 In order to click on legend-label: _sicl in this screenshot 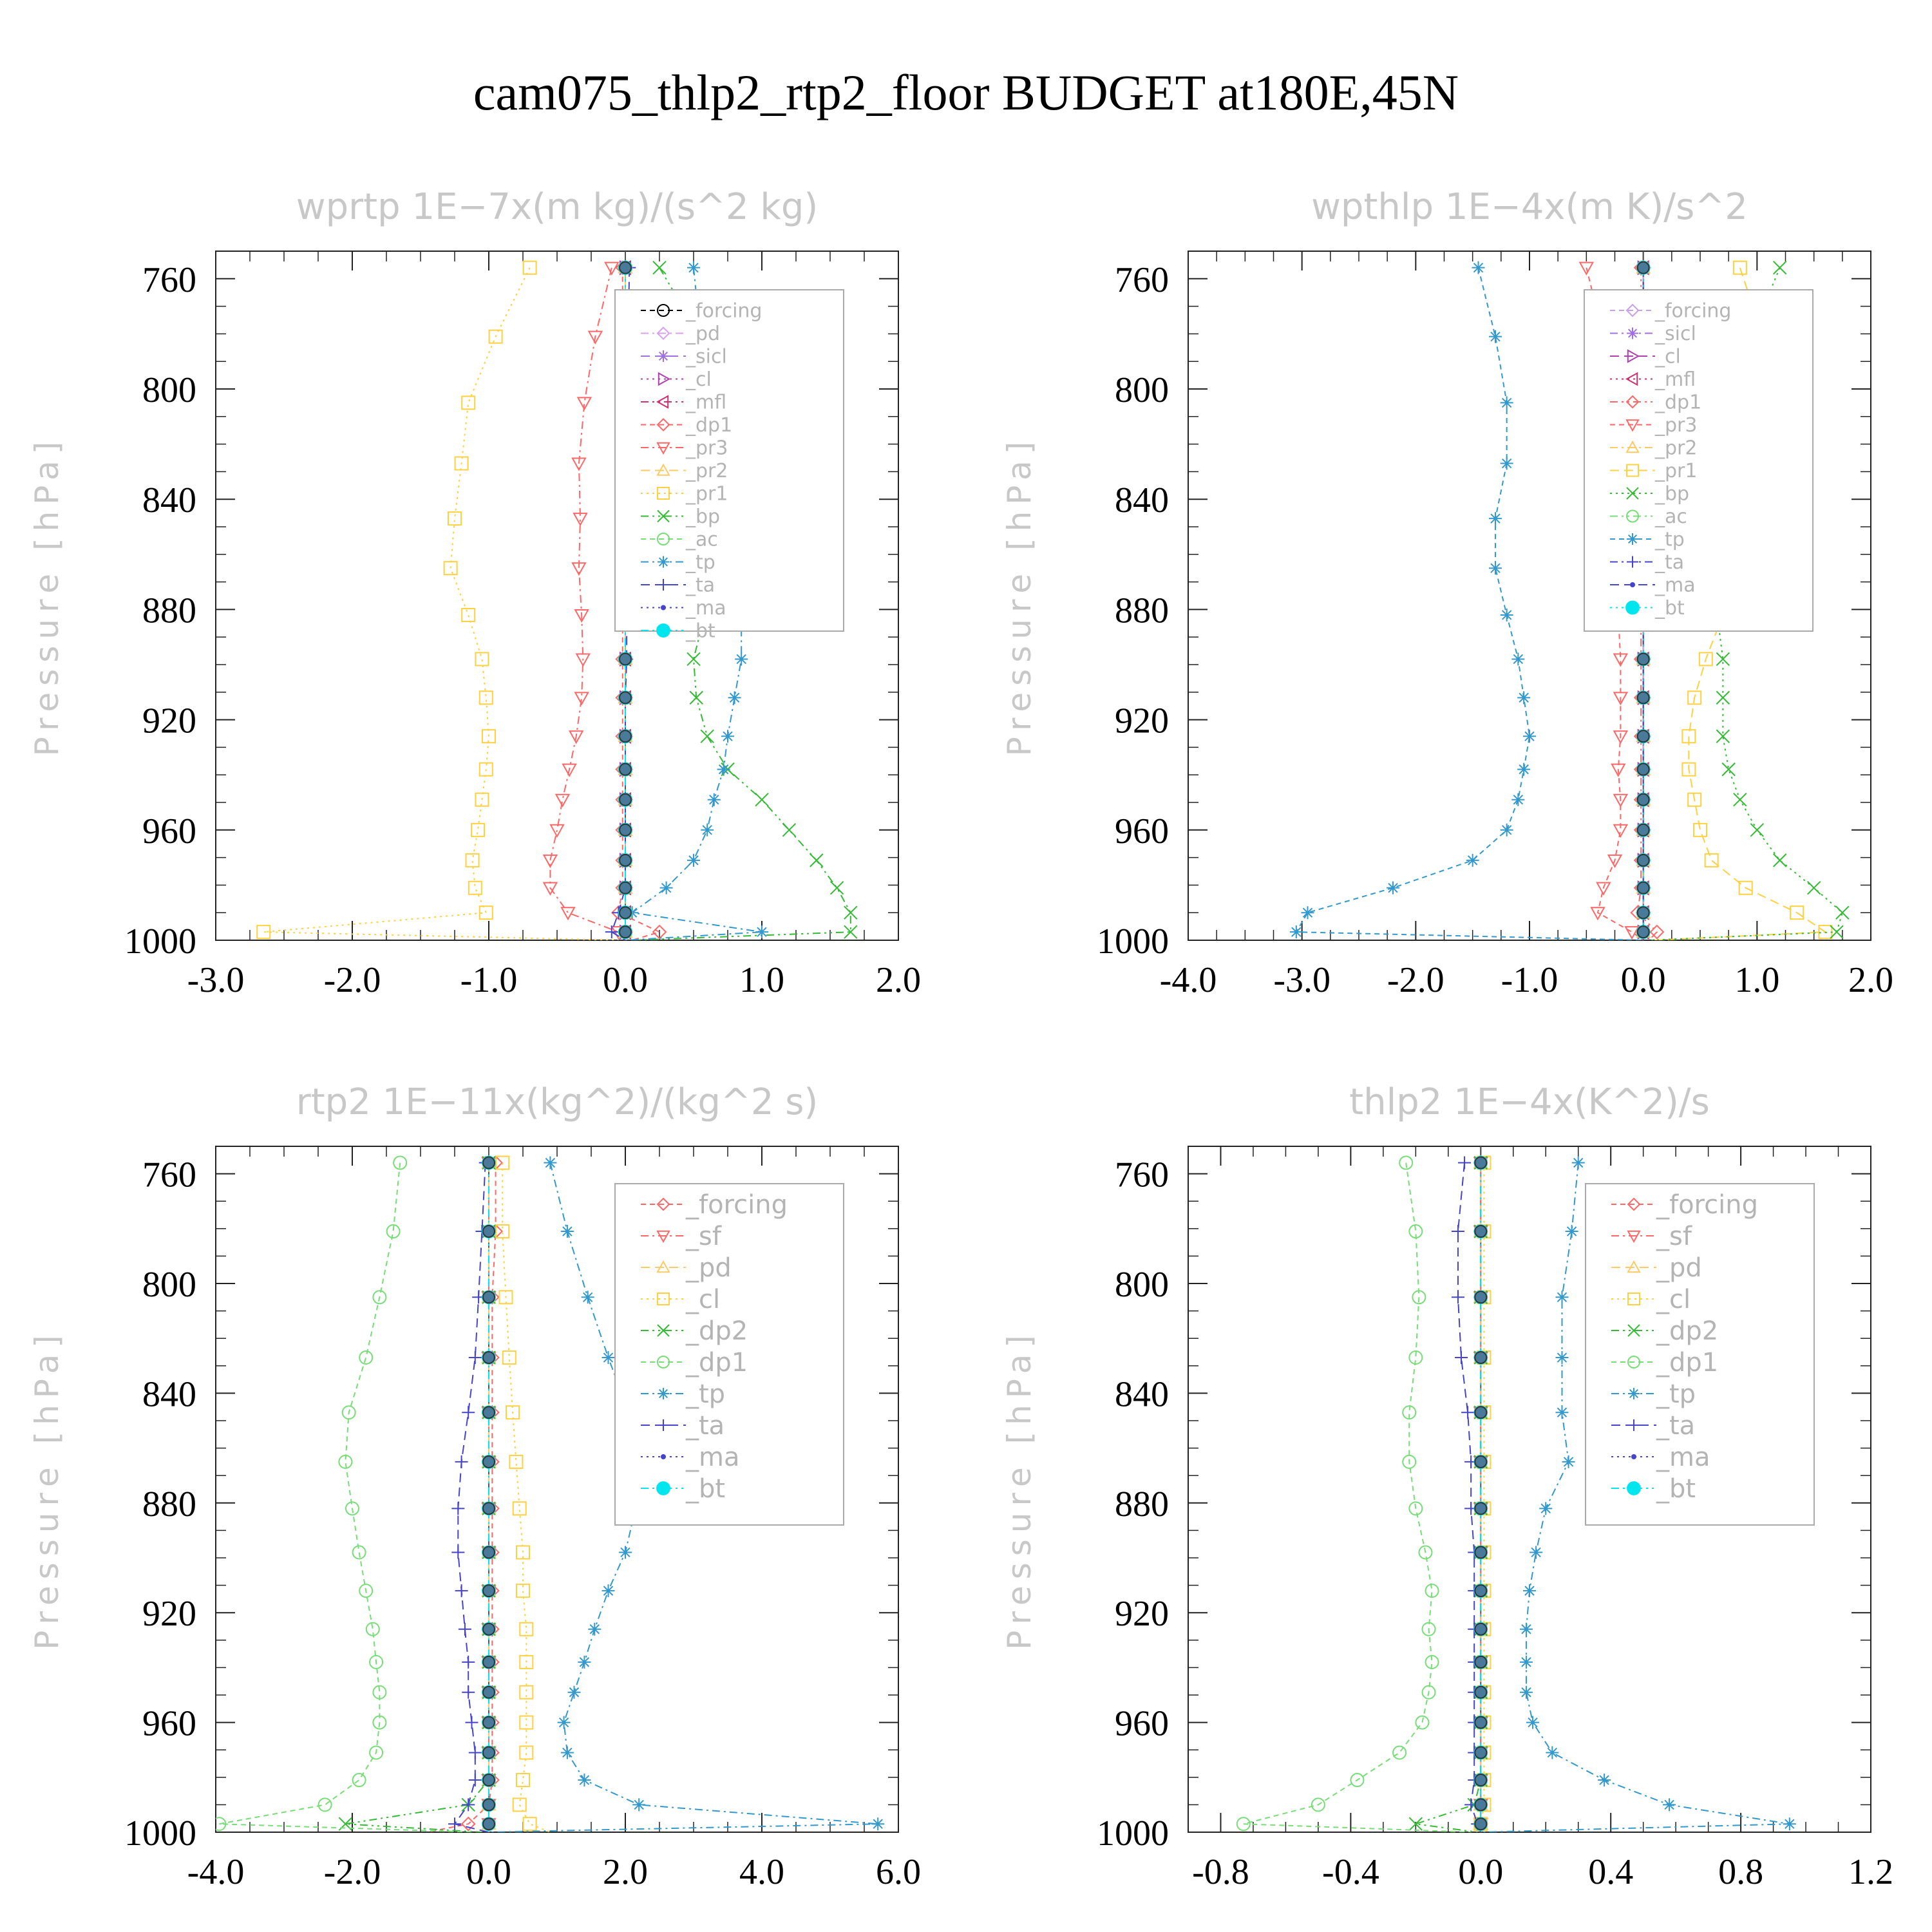, I will do `click(1675, 334)`.